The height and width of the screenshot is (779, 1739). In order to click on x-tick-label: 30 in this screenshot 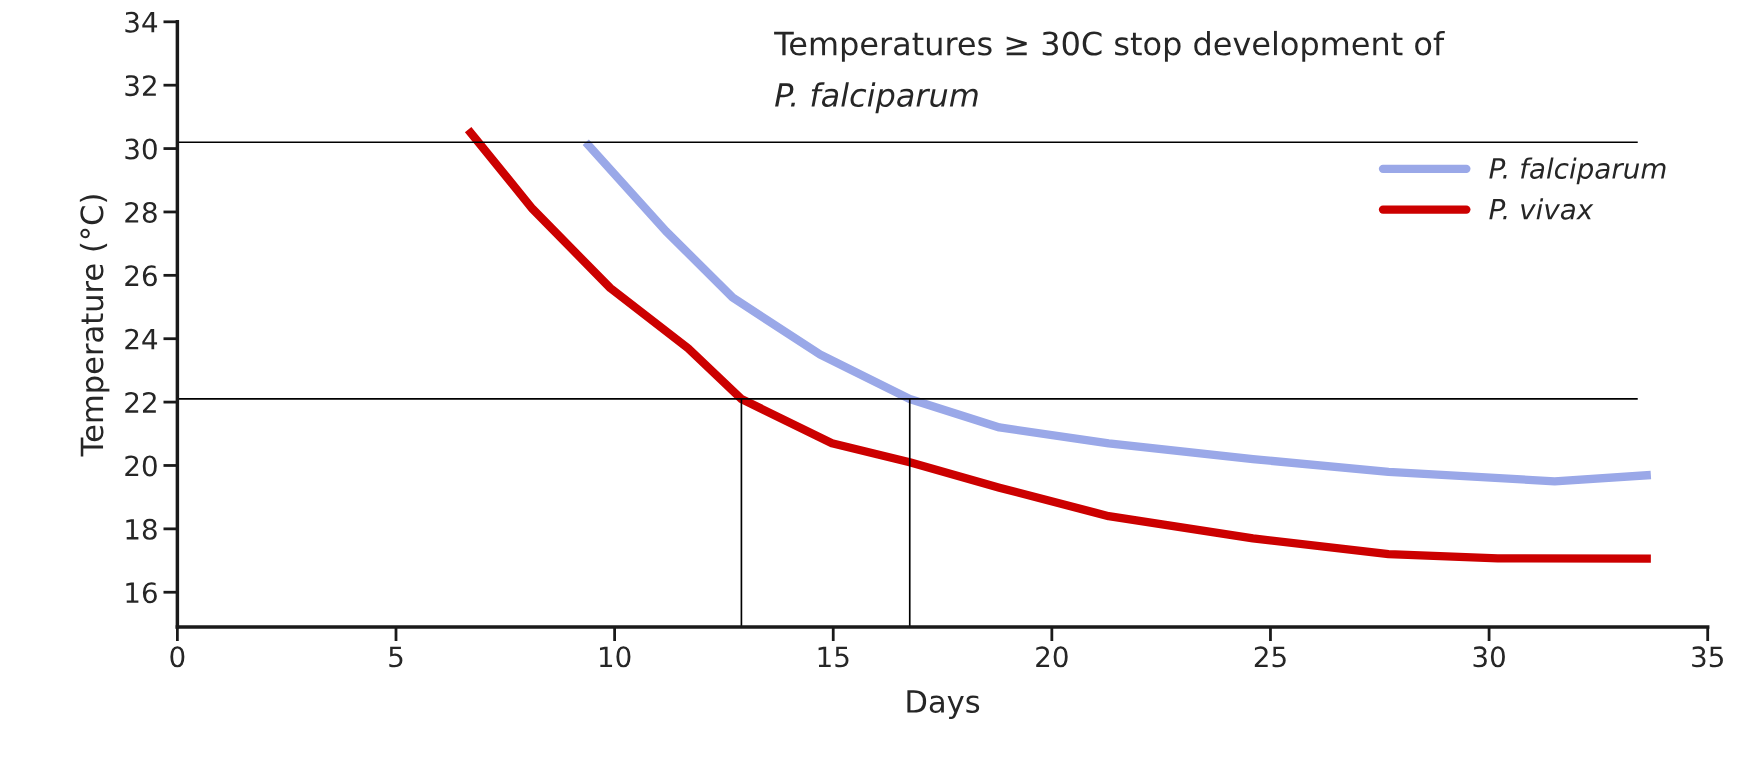, I will do `click(1489, 657)`.